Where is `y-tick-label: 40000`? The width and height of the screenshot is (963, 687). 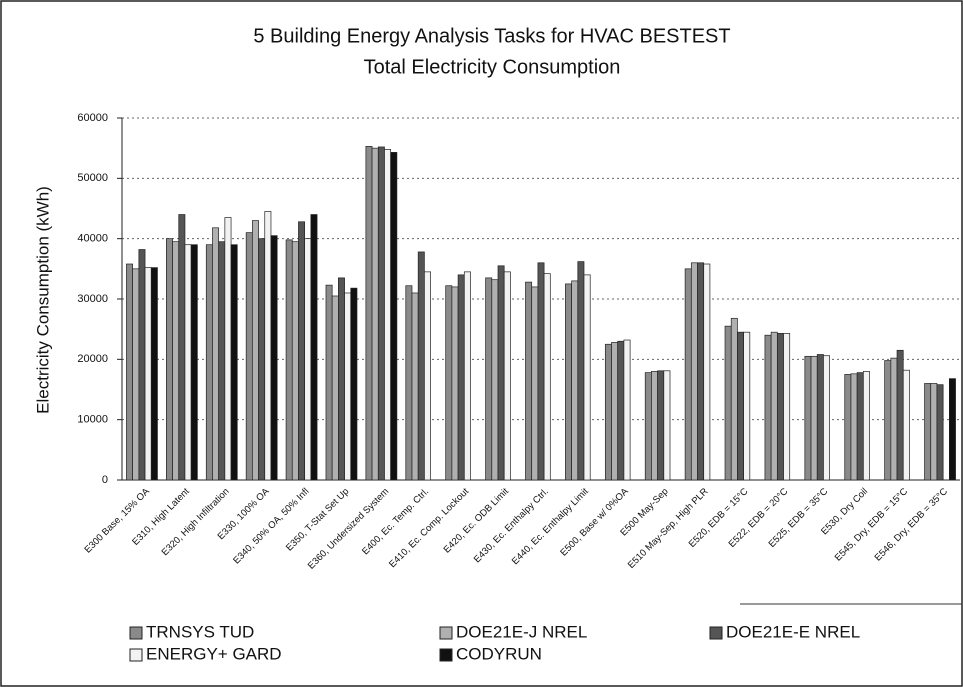 y-tick-label: 40000 is located at coordinates (92, 239).